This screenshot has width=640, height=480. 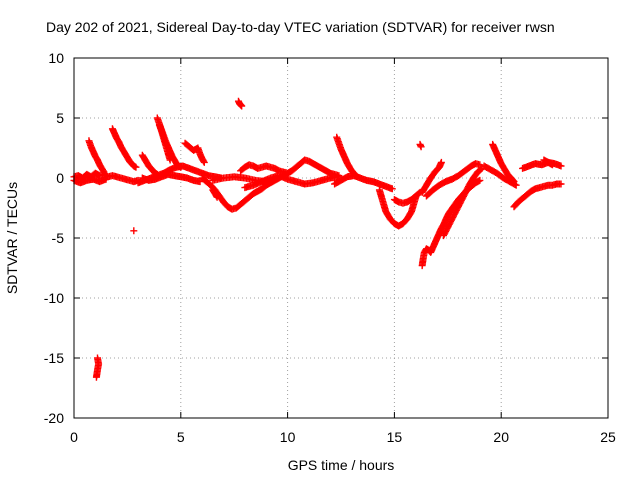 What do you see at coordinates (54, 418) in the screenshot?
I see `y-tick-label: -20` at bounding box center [54, 418].